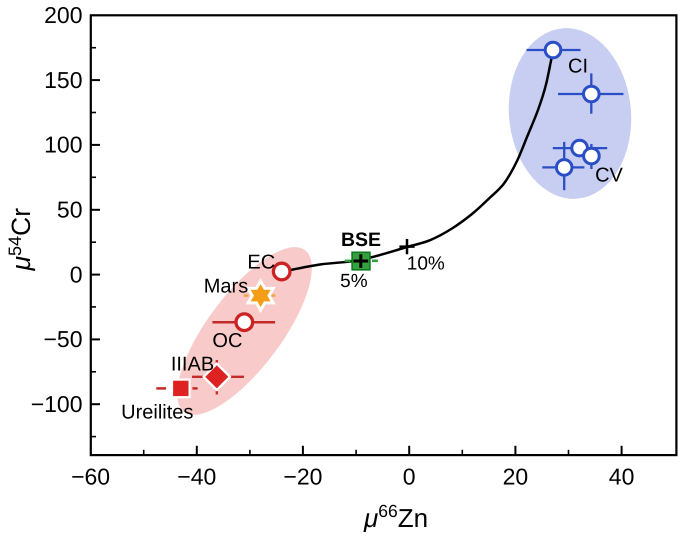 The image size is (684, 539). I want to click on svg-text: 100, so click(63, 145).